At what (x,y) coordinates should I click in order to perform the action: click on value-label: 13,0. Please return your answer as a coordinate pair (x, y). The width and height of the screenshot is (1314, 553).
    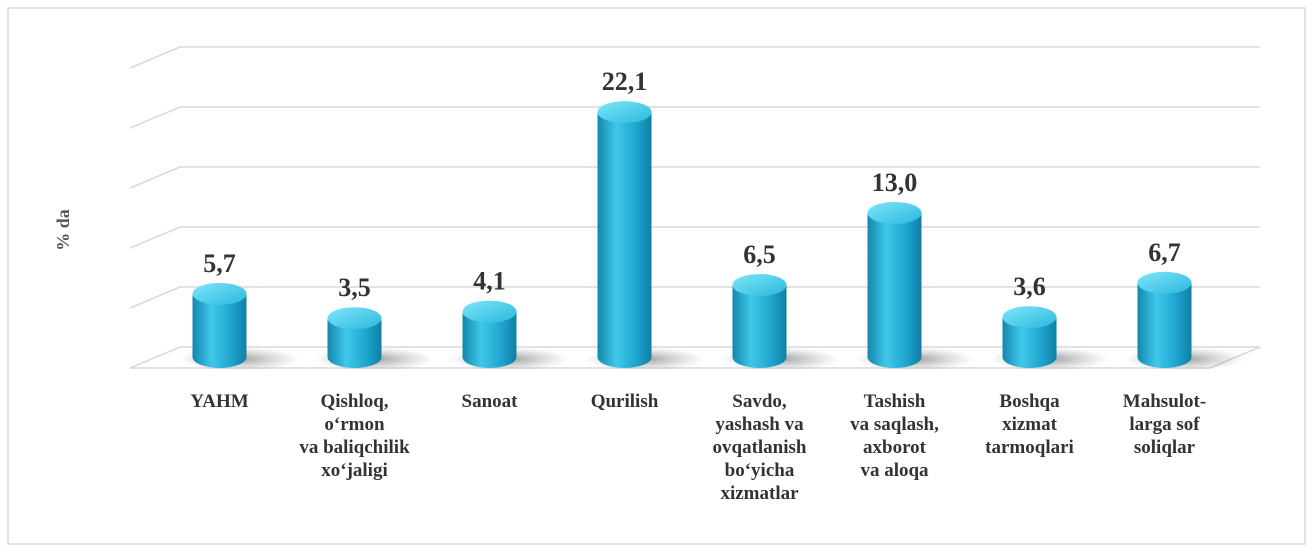
    Looking at the image, I should click on (895, 182).